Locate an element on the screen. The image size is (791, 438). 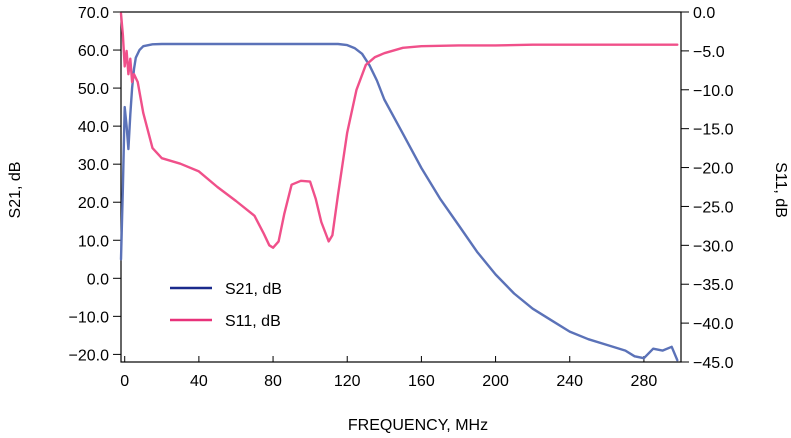
y-right-tick-label: −40.0 is located at coordinates (713, 324).